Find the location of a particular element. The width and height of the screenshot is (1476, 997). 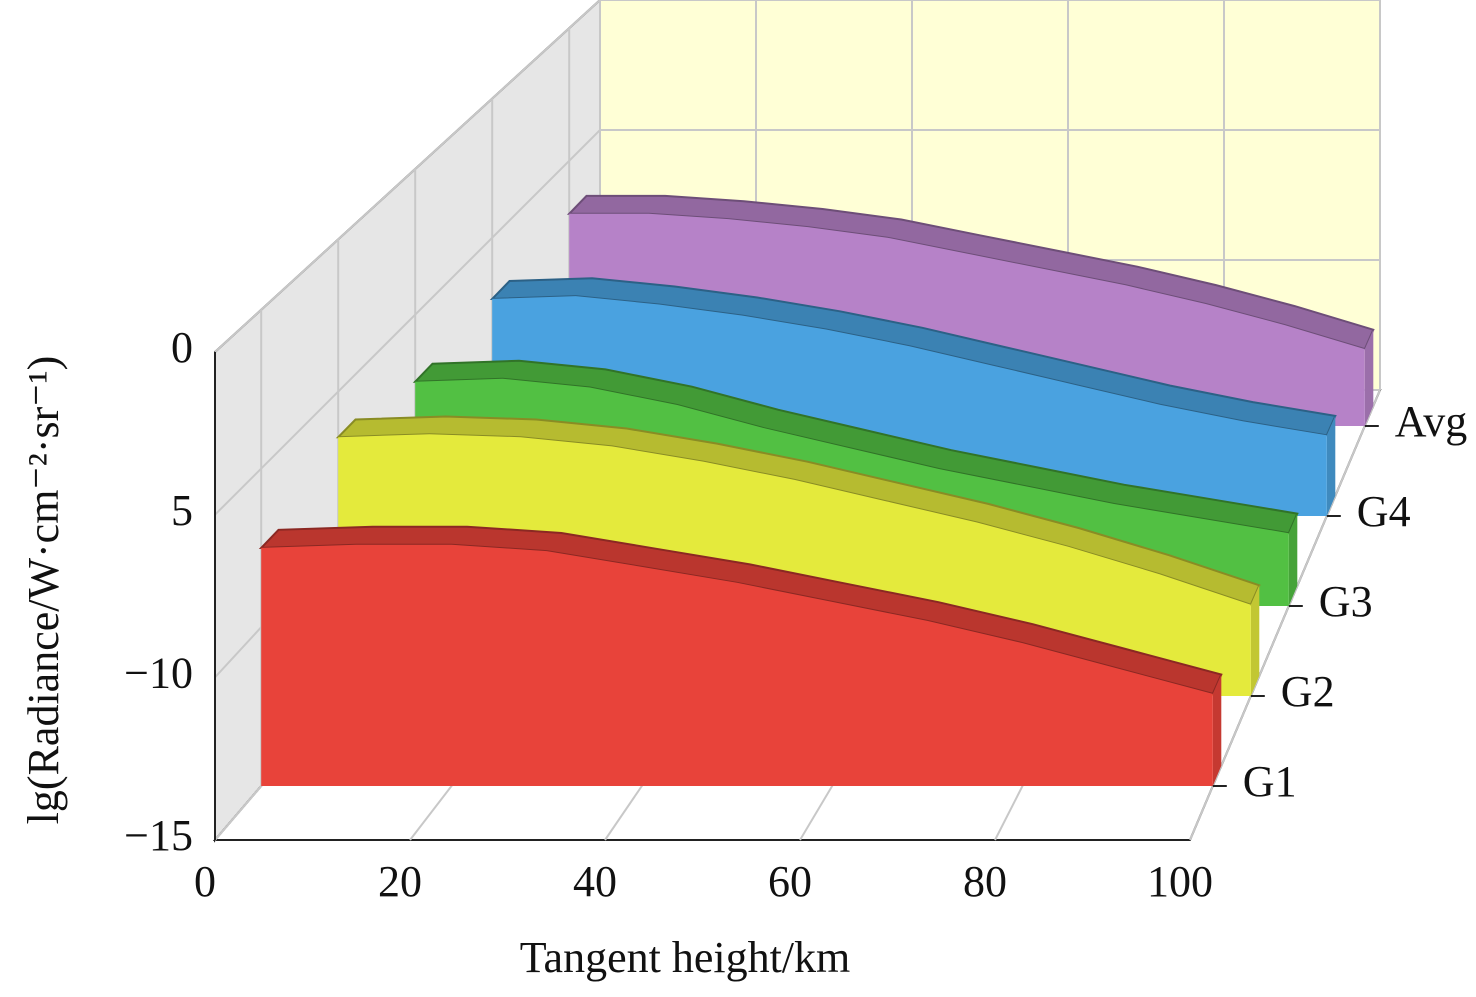

depth-tick-label: Avg is located at coordinates (1431, 421).